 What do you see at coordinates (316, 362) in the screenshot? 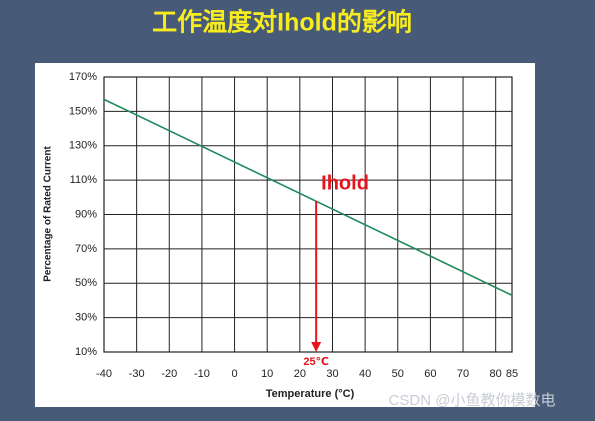
I see `annotation-label: 25℃` at bounding box center [316, 362].